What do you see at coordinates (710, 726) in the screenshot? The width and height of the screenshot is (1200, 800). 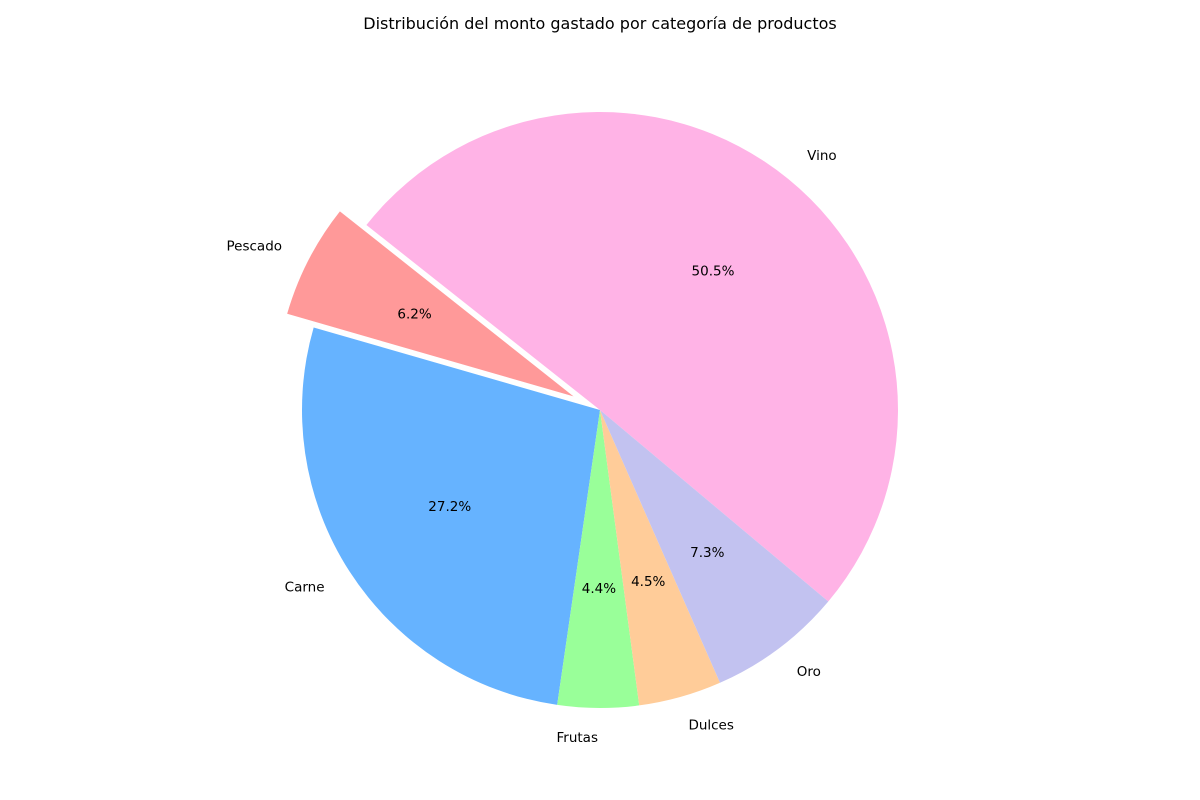 I see `slice-label-dulces: Dulces` at bounding box center [710, 726].